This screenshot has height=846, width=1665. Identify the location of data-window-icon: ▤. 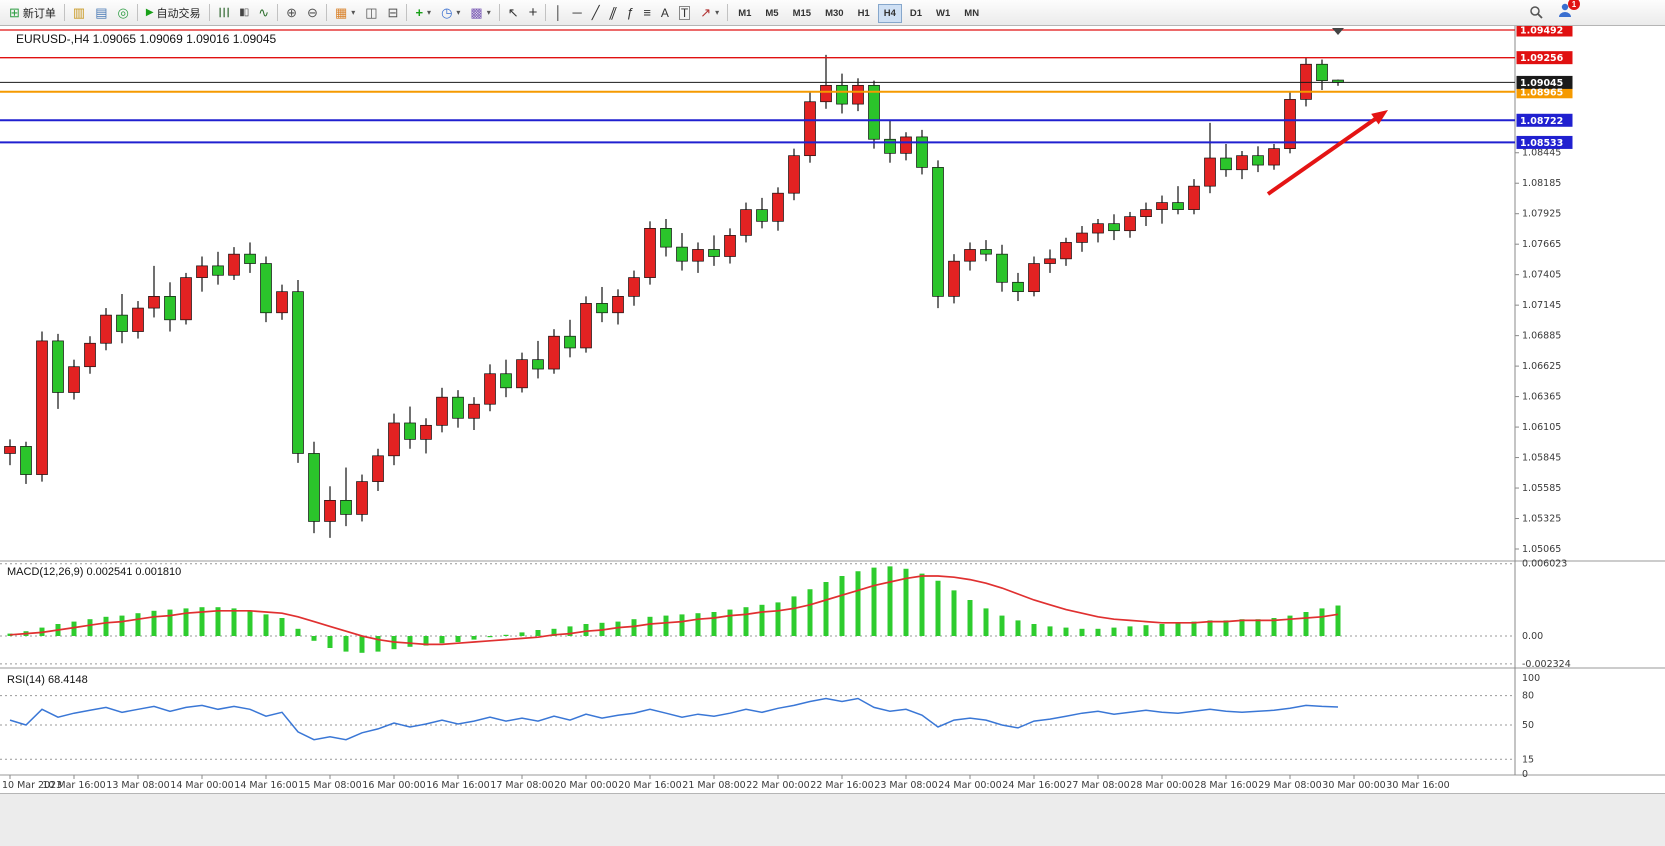
(101, 12).